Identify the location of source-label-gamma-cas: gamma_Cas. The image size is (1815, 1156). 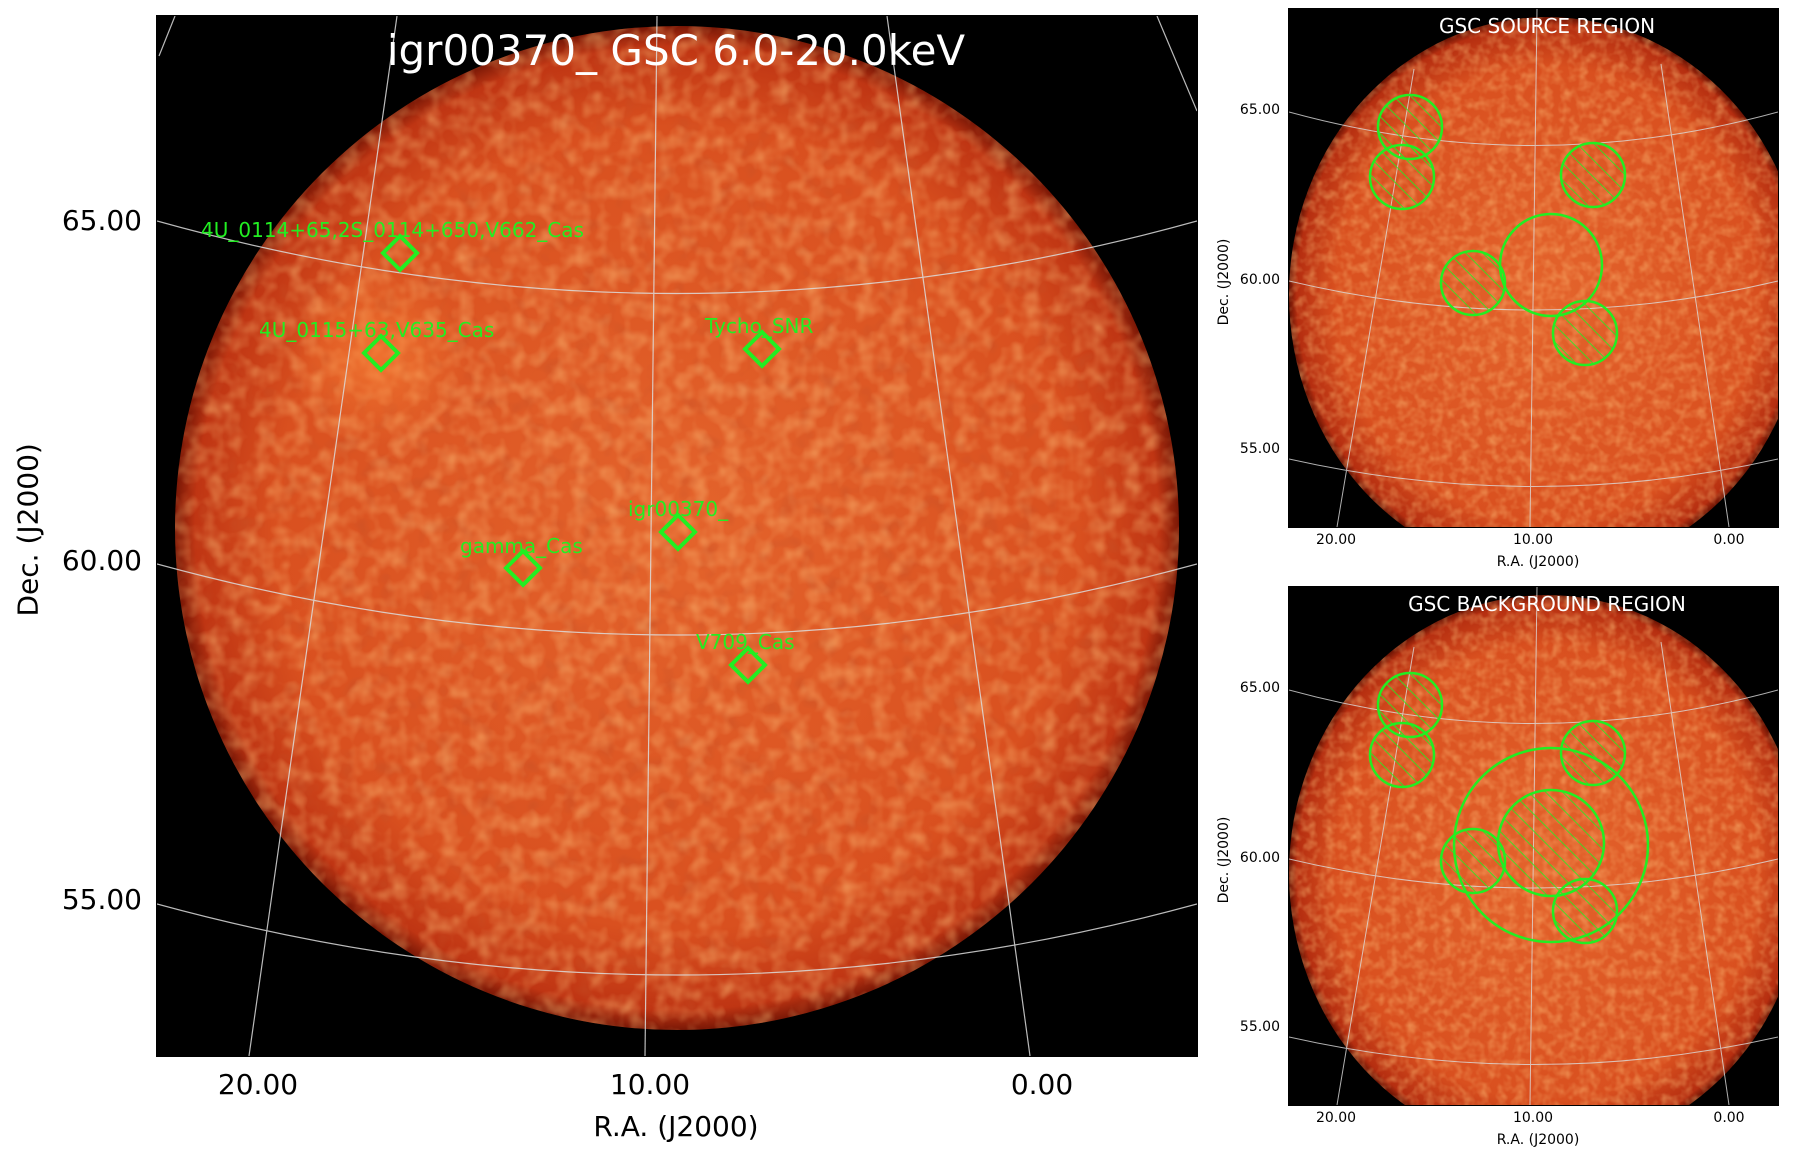
(521, 546).